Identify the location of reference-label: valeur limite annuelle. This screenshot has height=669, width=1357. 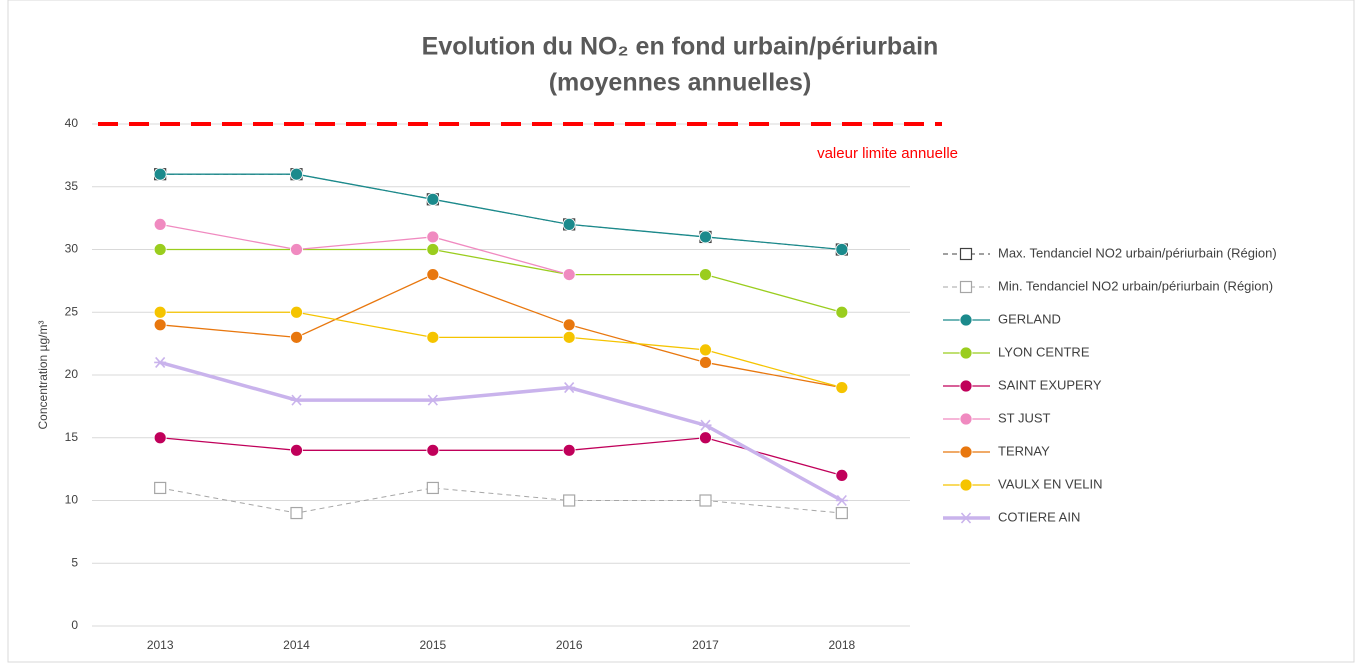
(887, 153).